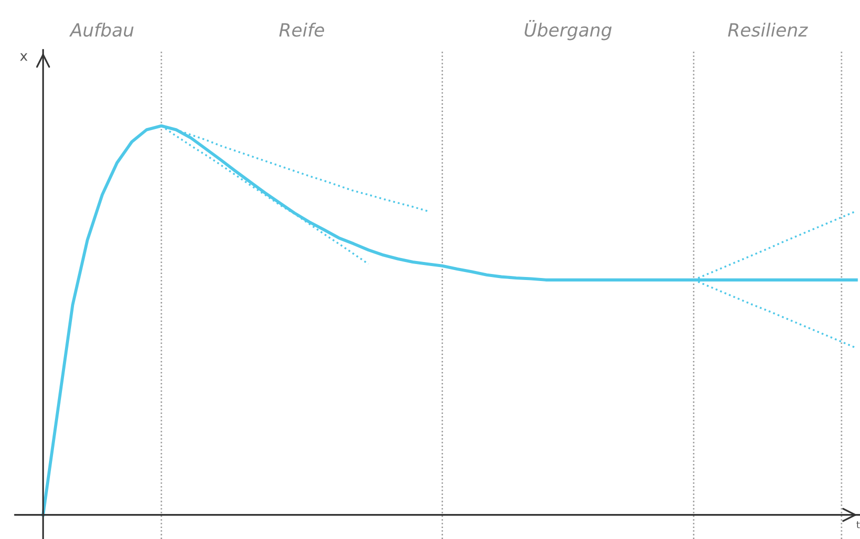 The width and height of the screenshot is (860, 539). I want to click on text: Resilienz, so click(768, 29).